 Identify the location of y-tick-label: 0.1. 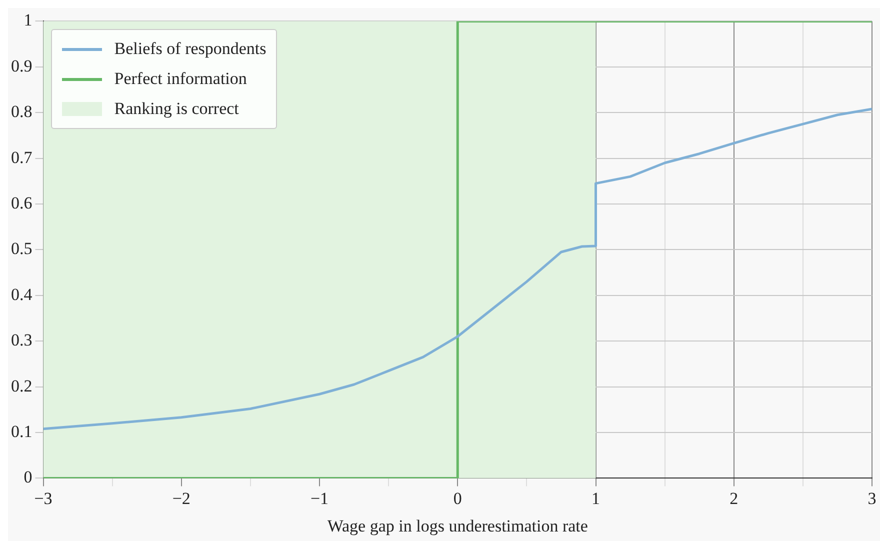
(21, 431).